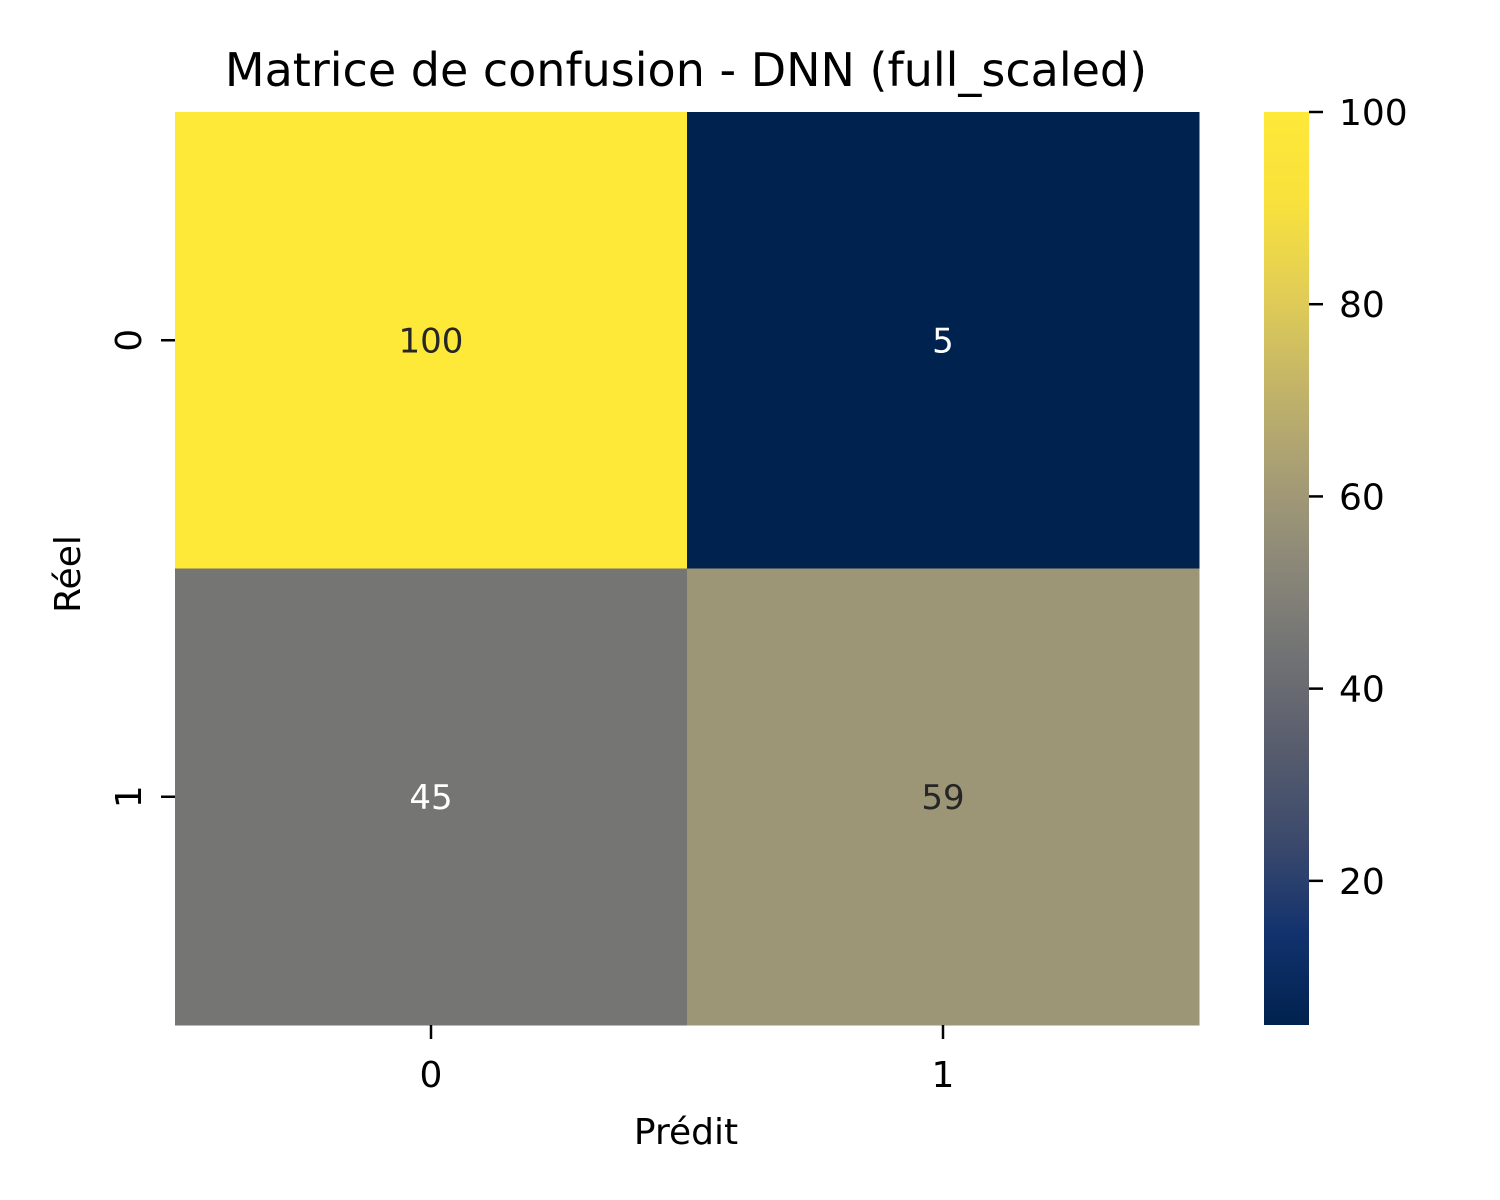 This screenshot has width=1500, height=1200. I want to click on colorbar-tick-label-1: 40, so click(1362, 690).